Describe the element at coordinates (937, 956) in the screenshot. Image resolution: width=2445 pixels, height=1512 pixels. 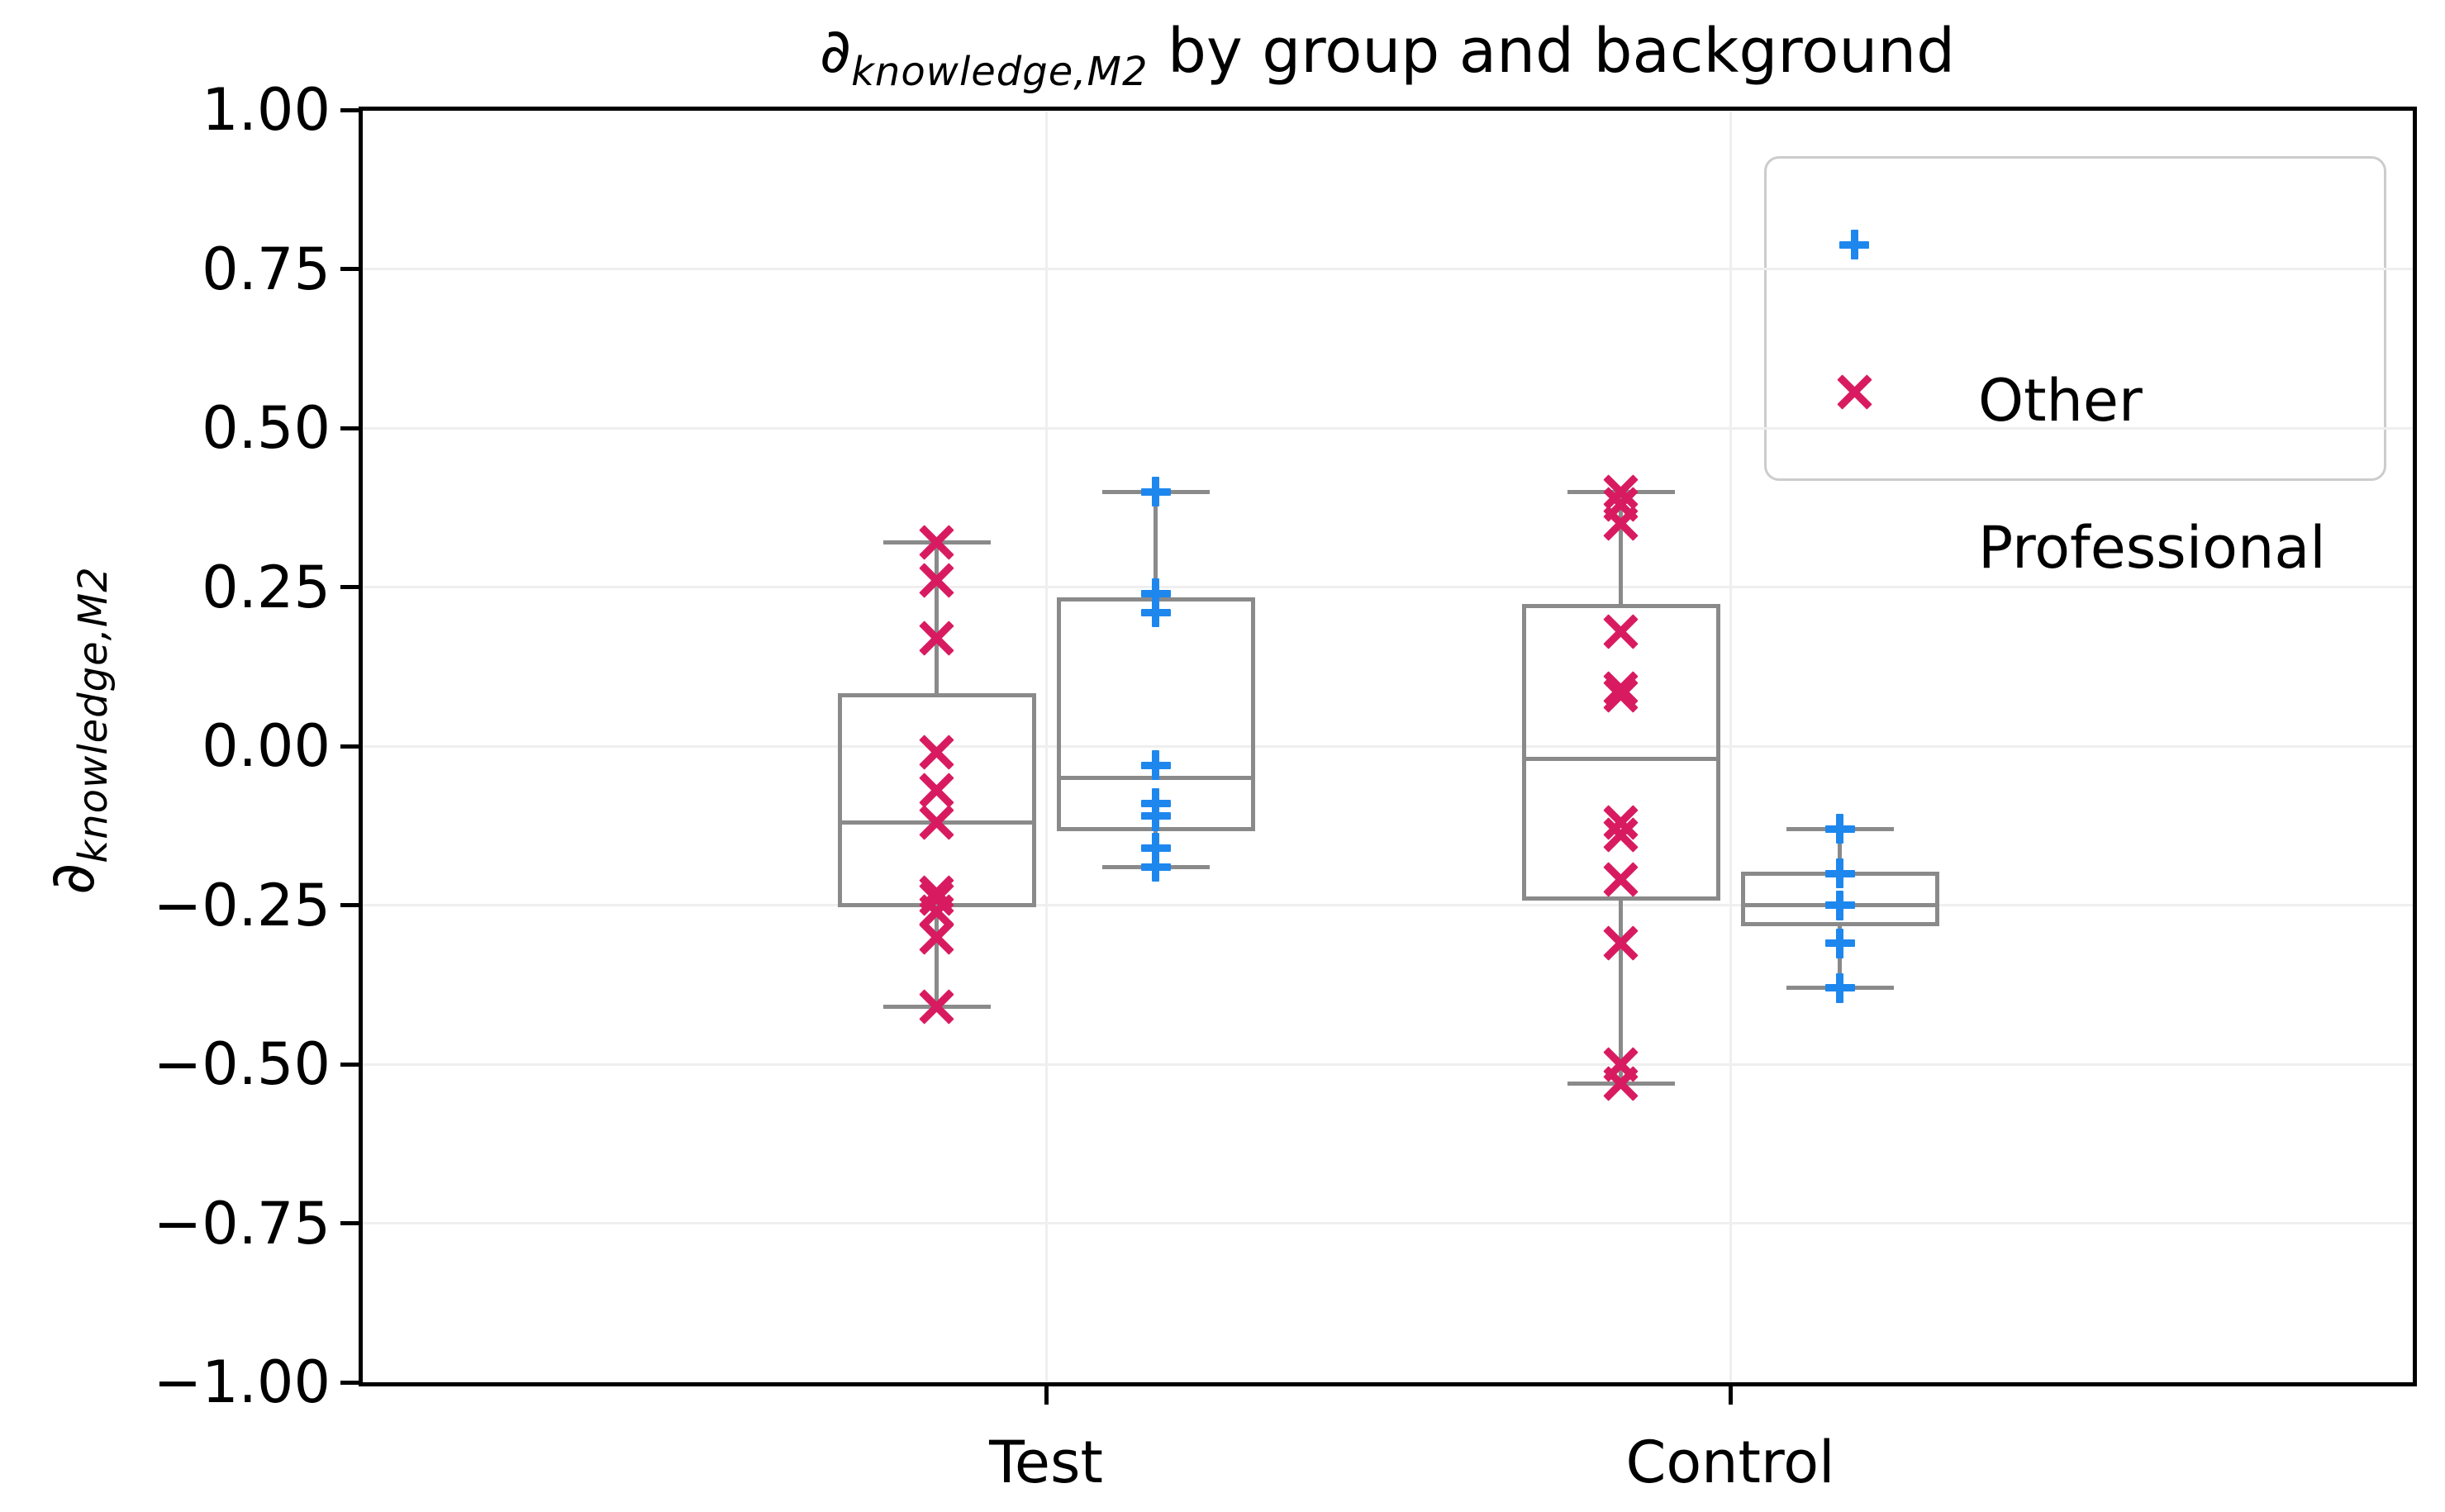
I see `whisker-lower-test-professional` at that location.